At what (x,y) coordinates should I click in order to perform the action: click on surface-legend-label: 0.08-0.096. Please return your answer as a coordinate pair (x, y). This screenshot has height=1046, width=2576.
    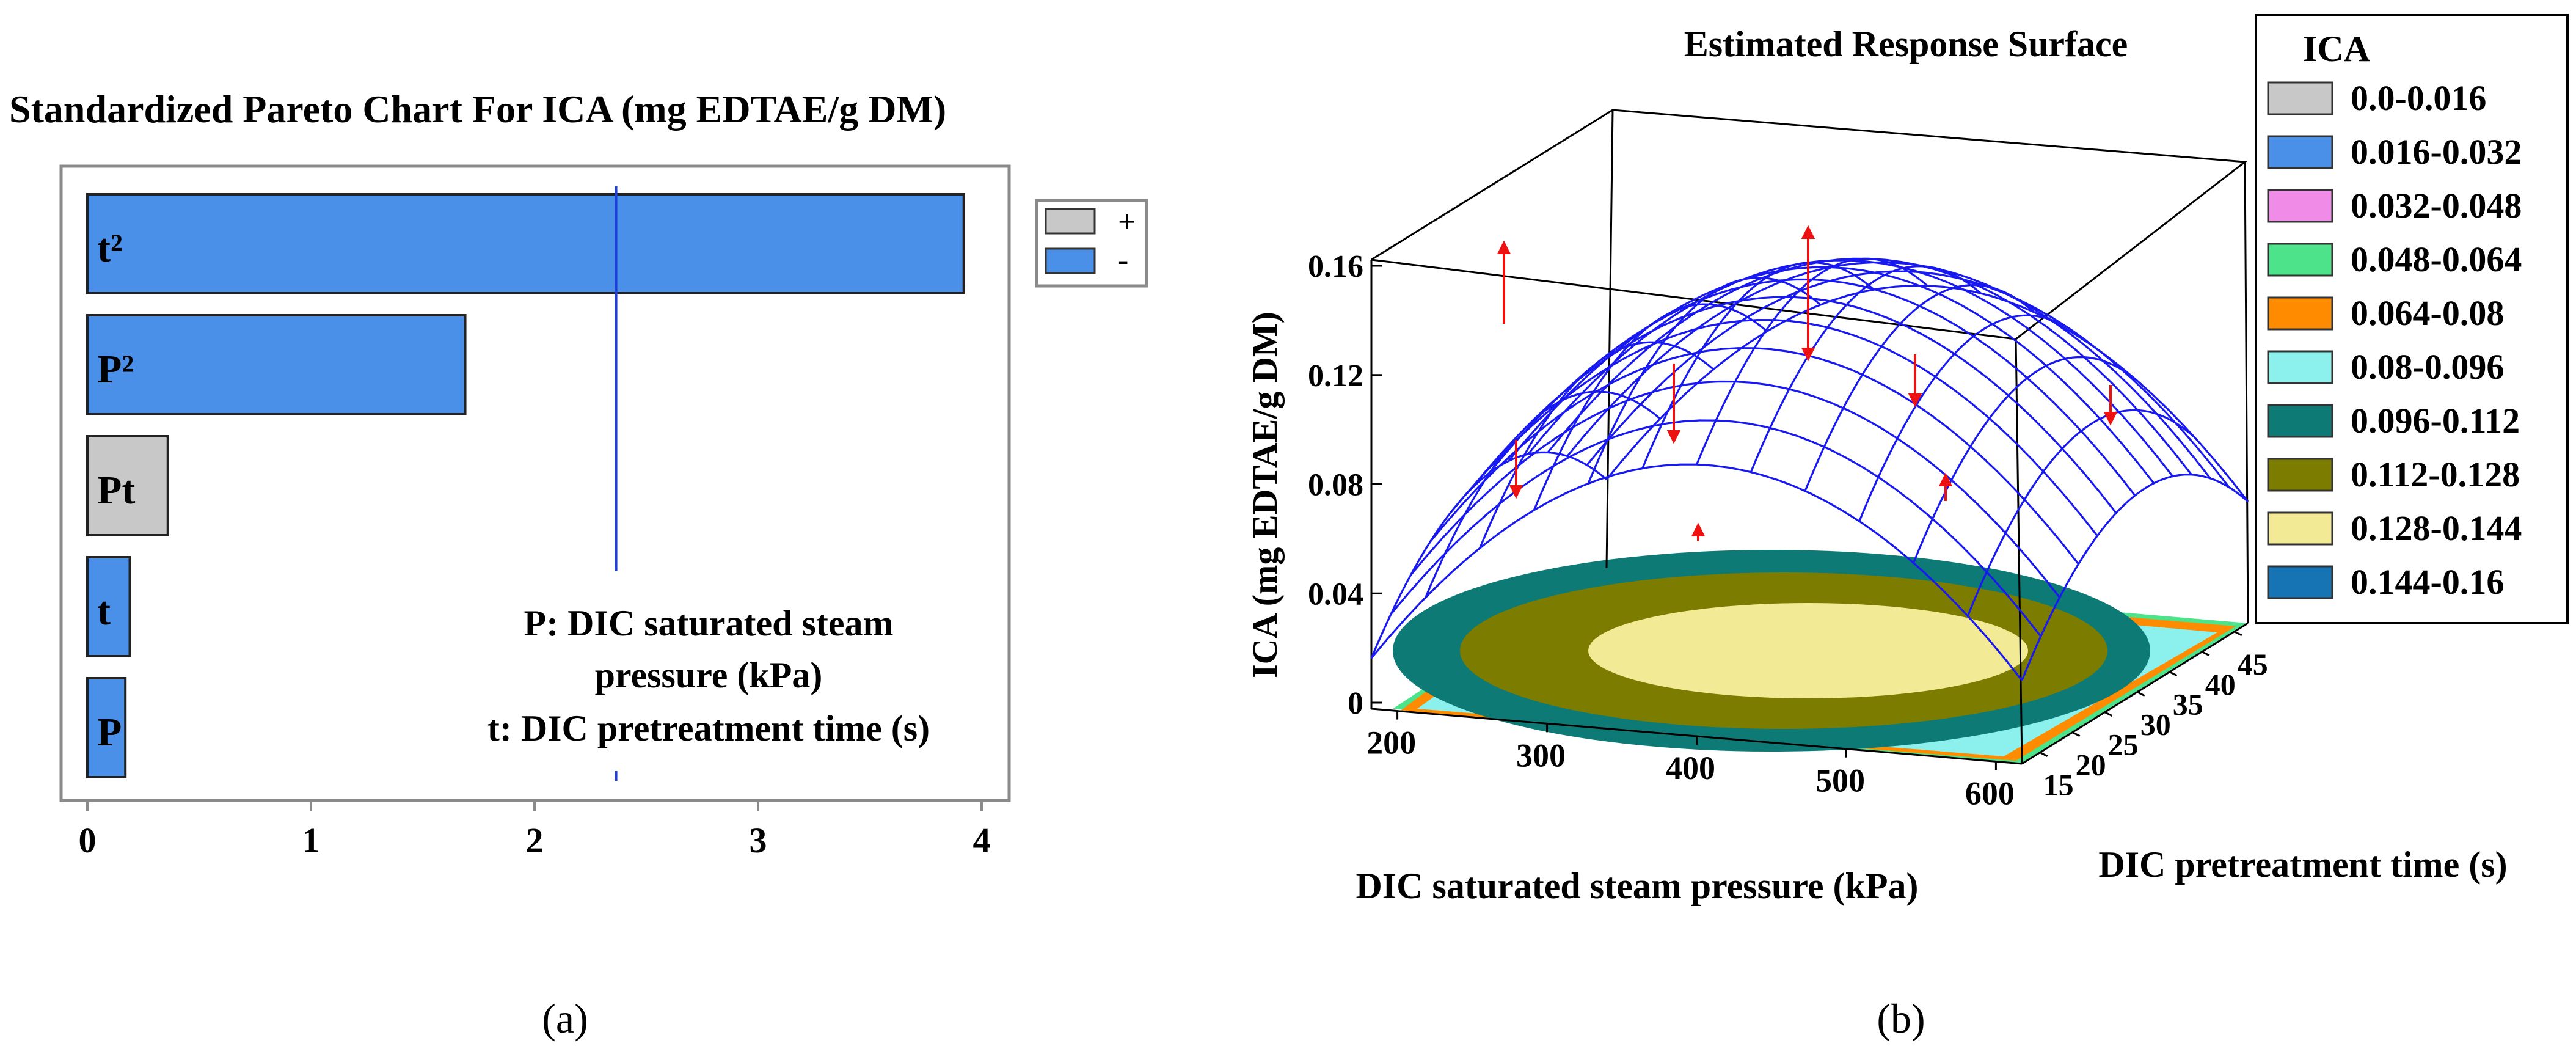
    Looking at the image, I should click on (2427, 367).